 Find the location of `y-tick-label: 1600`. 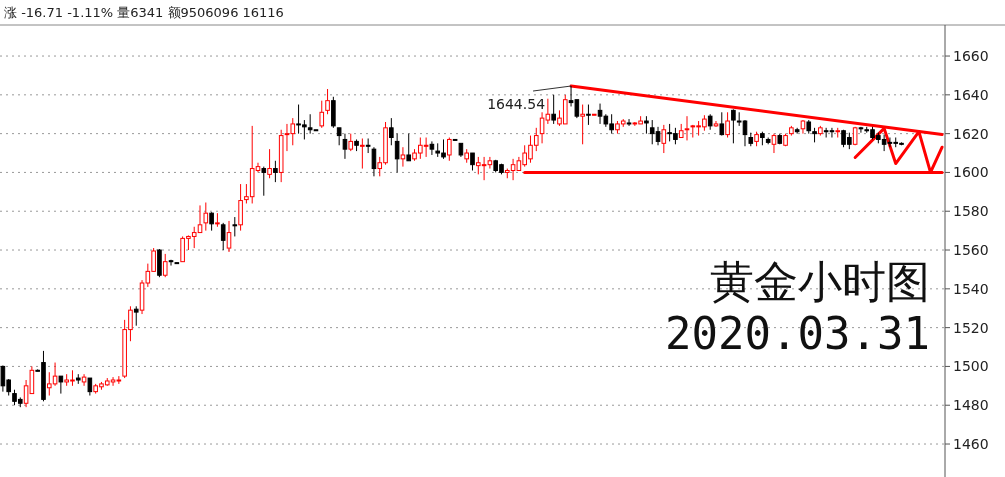

y-tick-label: 1600 is located at coordinates (971, 172).